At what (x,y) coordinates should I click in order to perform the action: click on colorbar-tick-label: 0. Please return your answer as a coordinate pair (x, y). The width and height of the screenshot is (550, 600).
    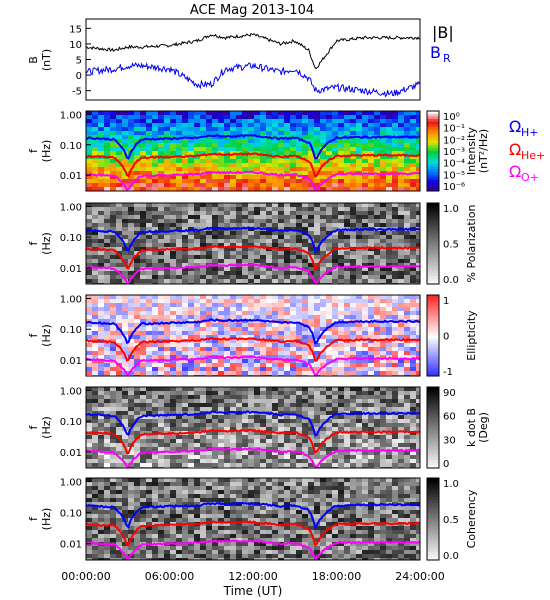
    Looking at the image, I should click on (446, 337).